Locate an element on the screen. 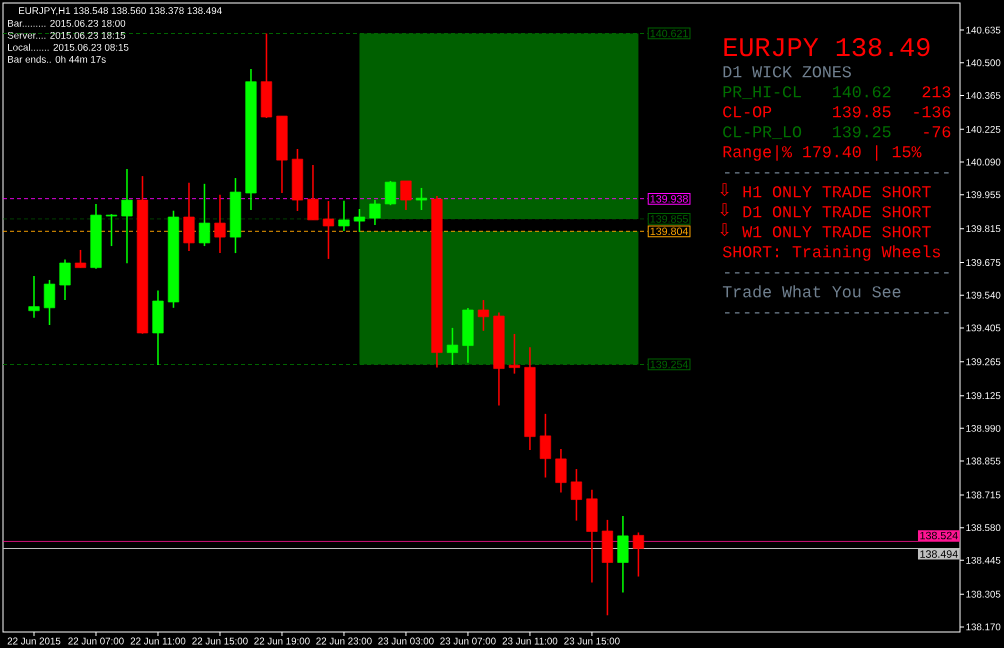  annotation: Bar......... 2015.06.23 18:00 is located at coordinates (67, 23).